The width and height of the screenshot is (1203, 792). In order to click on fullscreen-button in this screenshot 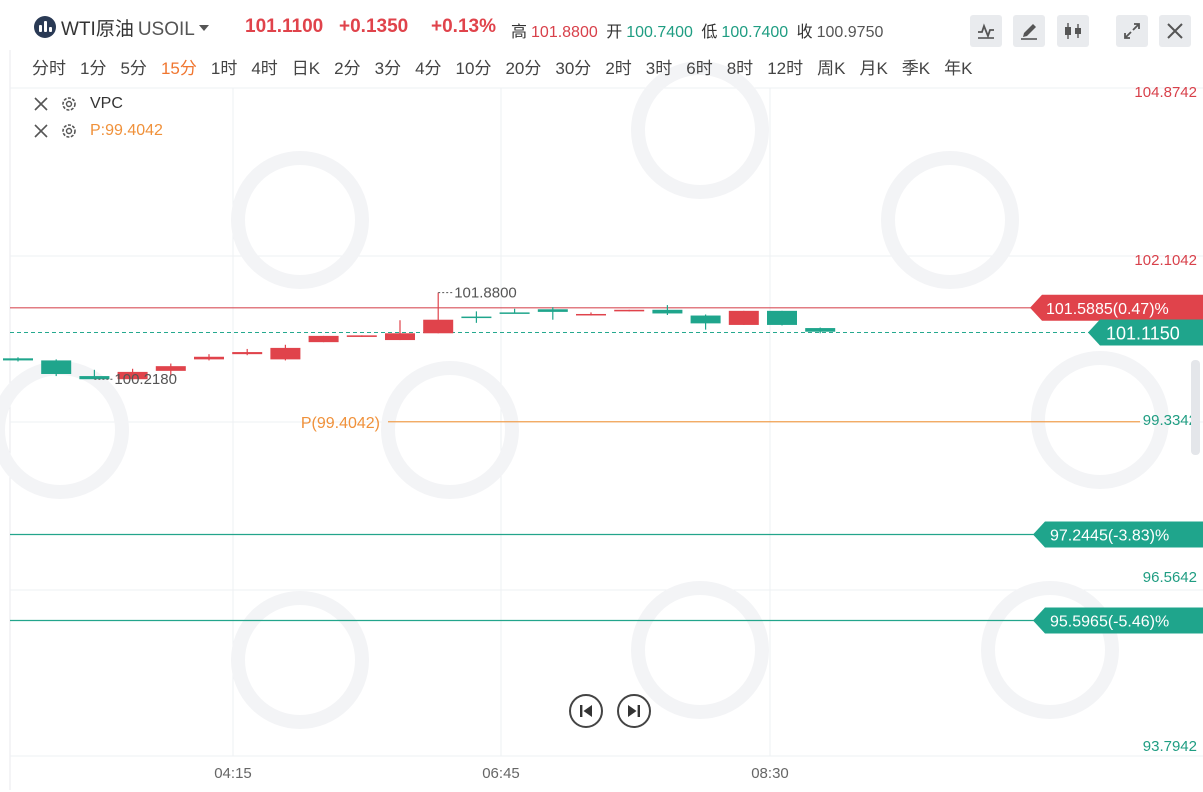, I will do `click(1132, 31)`.